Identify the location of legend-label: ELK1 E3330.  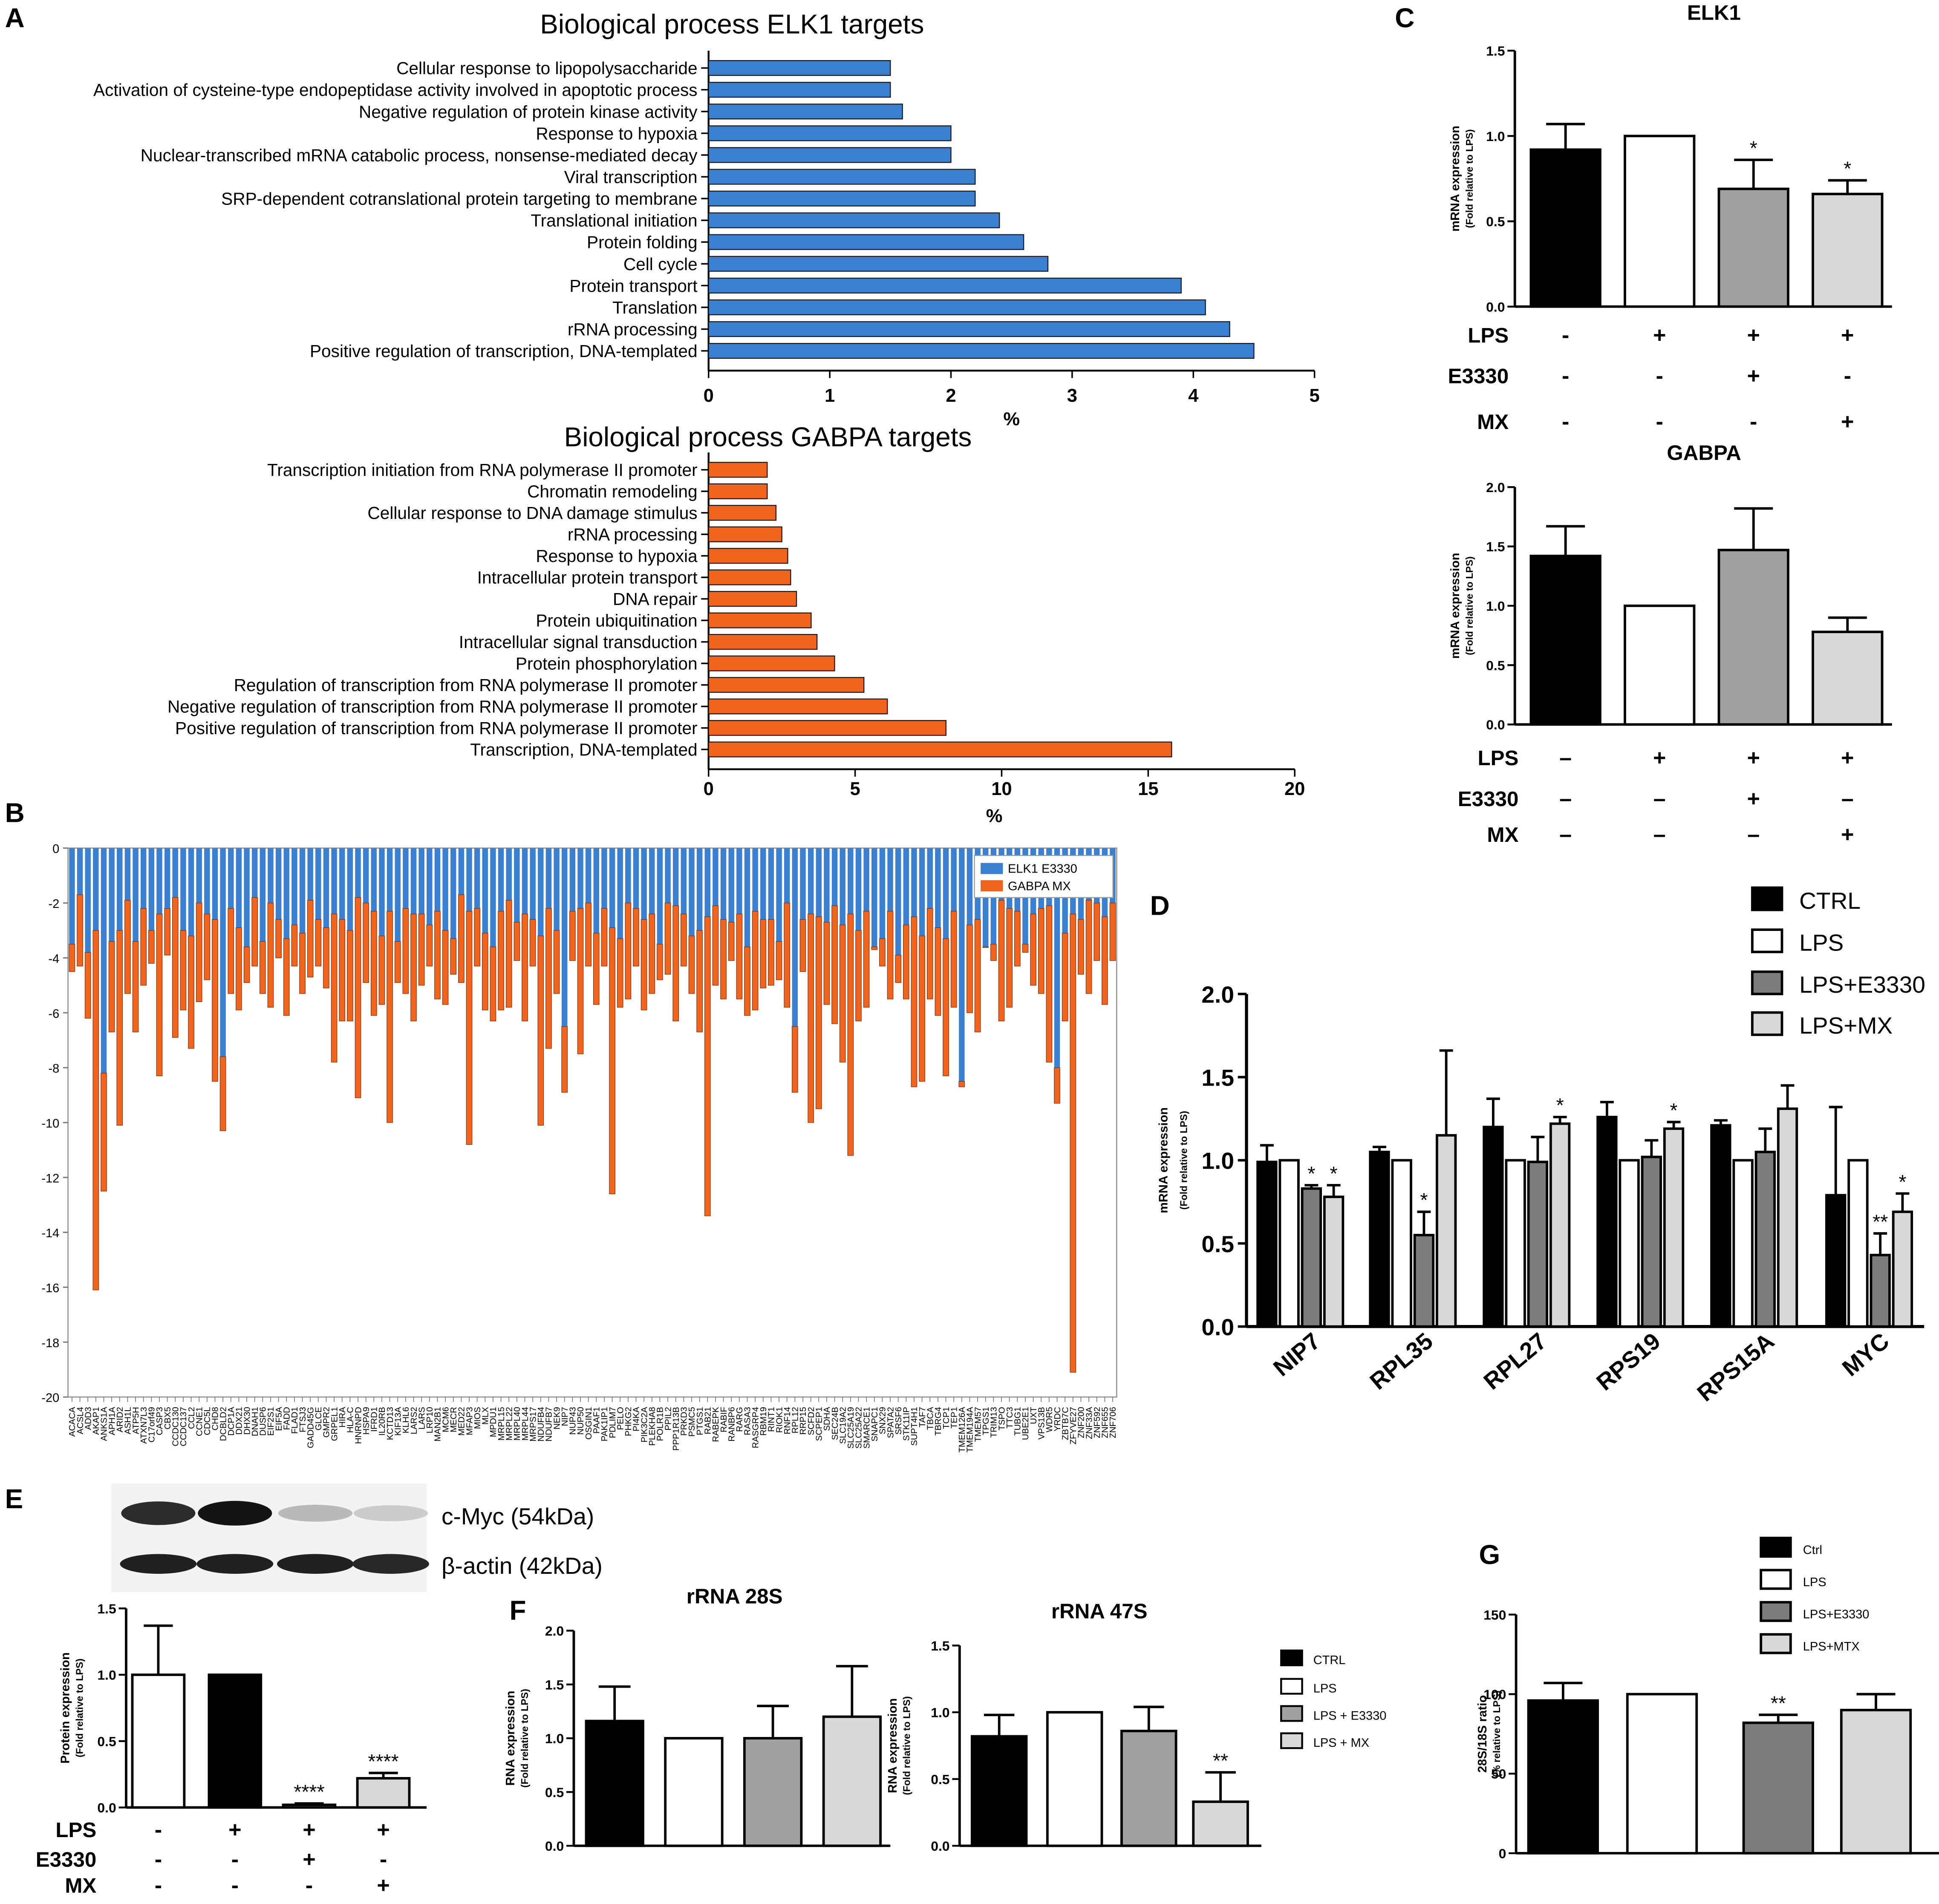
(1042, 869).